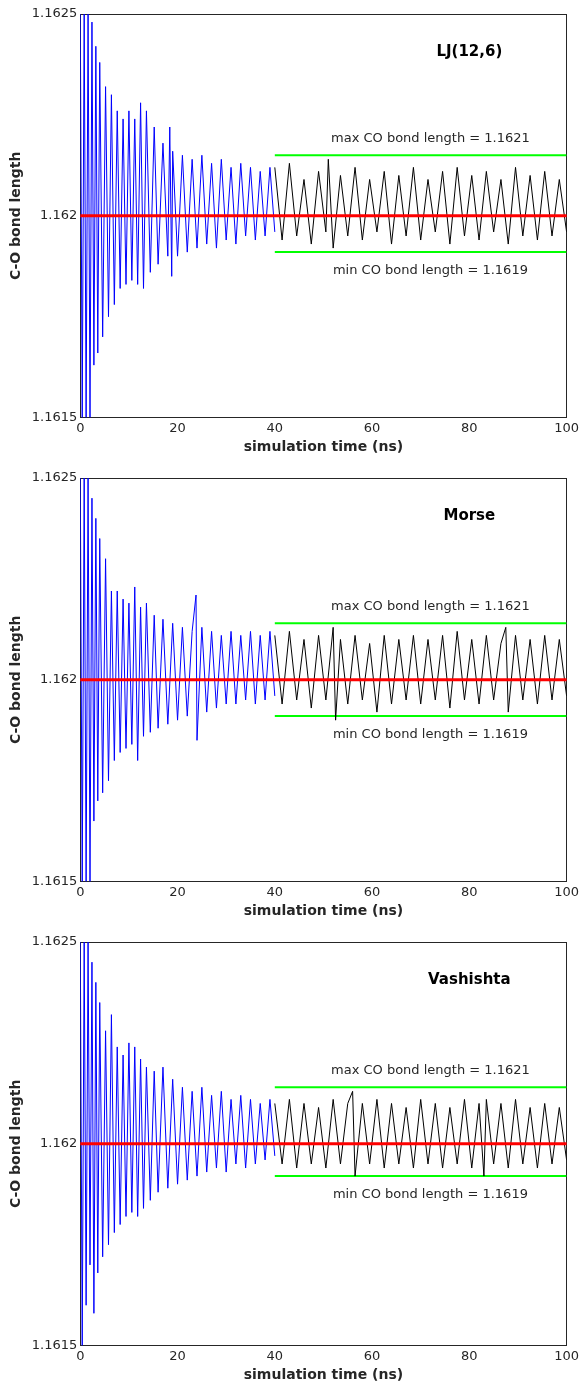 The height and width of the screenshot is (1392, 582). What do you see at coordinates (469, 978) in the screenshot?
I see `text: Vashishta` at bounding box center [469, 978].